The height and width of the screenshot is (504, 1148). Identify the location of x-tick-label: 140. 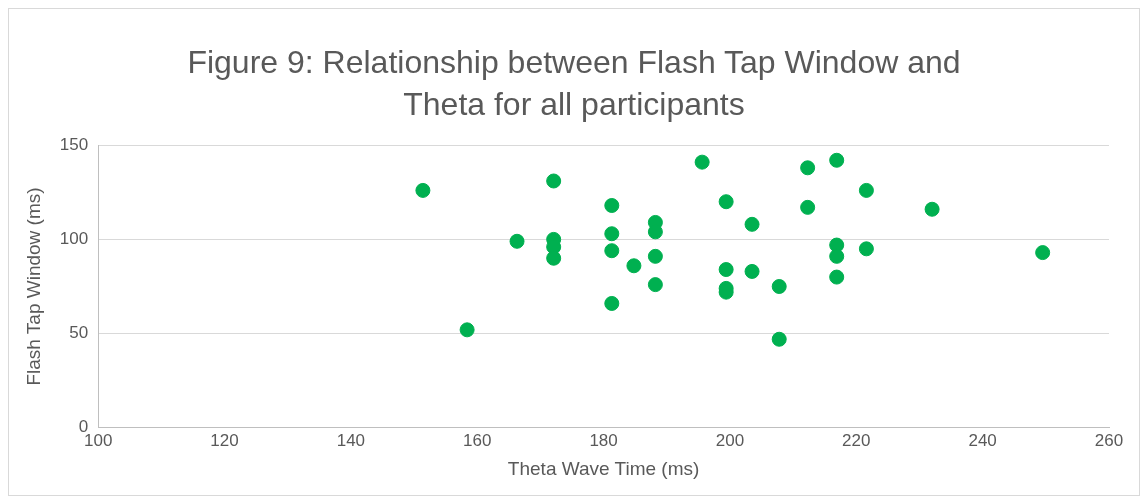
(351, 440).